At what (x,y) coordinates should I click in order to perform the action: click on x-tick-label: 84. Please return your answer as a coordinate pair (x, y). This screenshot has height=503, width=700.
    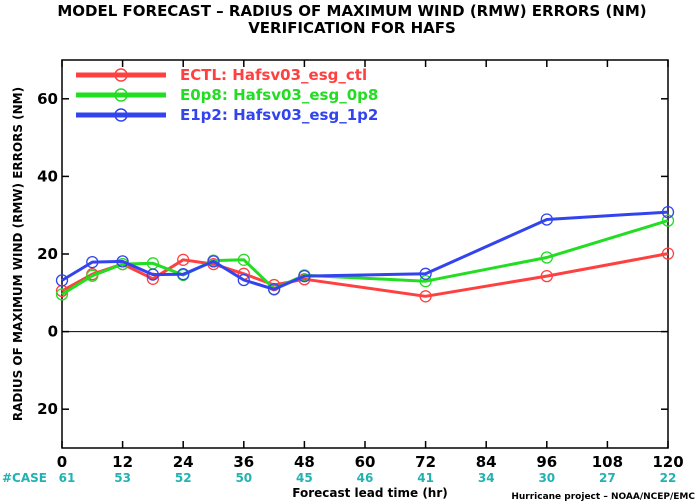
    Looking at the image, I should click on (486, 462).